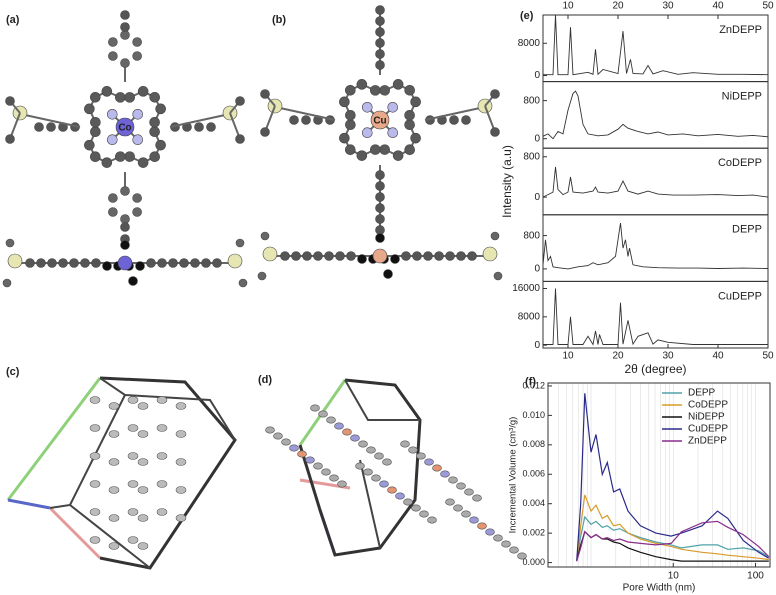  What do you see at coordinates (672, 528) in the screenshot?
I see `series-line` at bounding box center [672, 528].